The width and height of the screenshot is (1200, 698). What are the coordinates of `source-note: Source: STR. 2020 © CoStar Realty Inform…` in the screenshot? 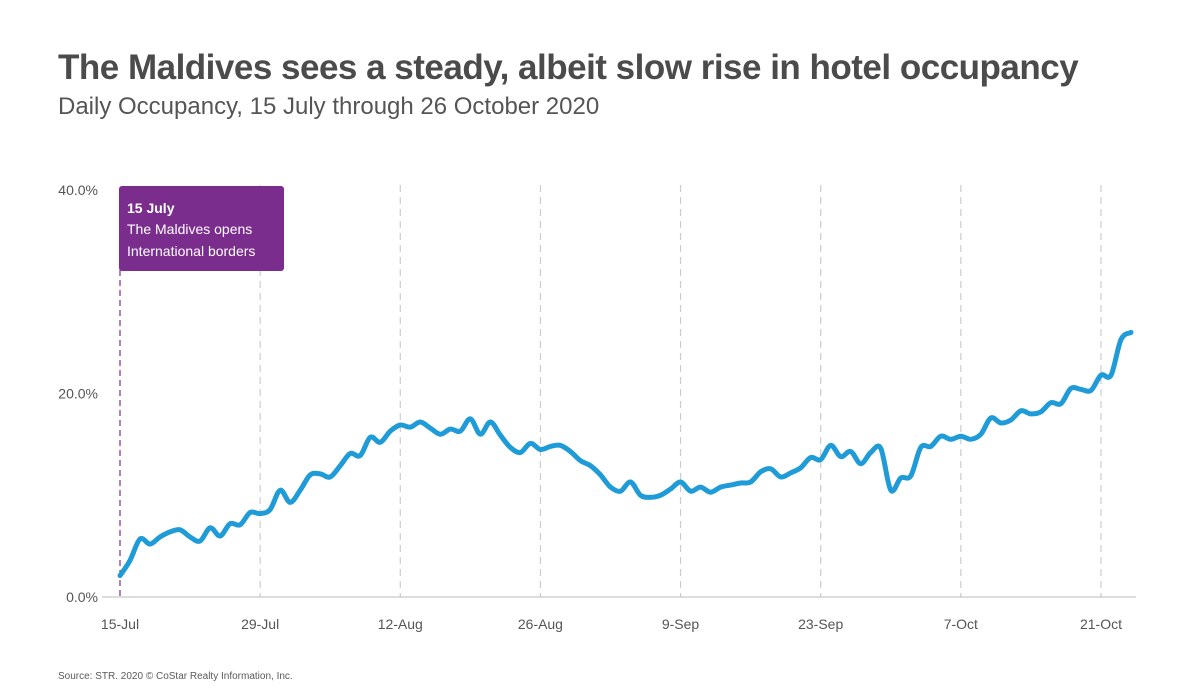 It's located at (175, 676).